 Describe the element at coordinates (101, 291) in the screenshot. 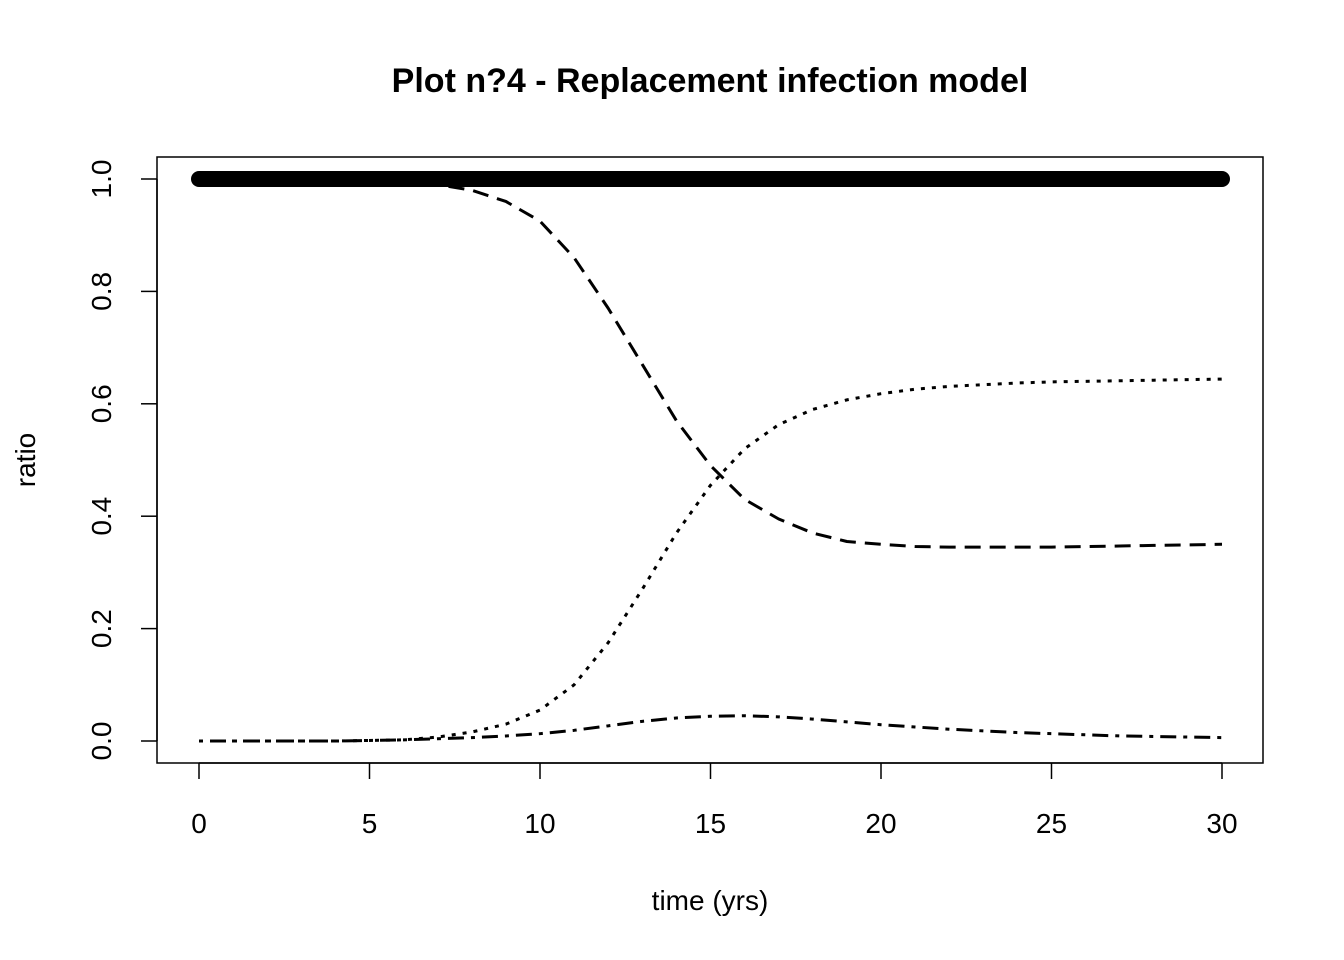

I see `y-tick-label: 0.8` at that location.